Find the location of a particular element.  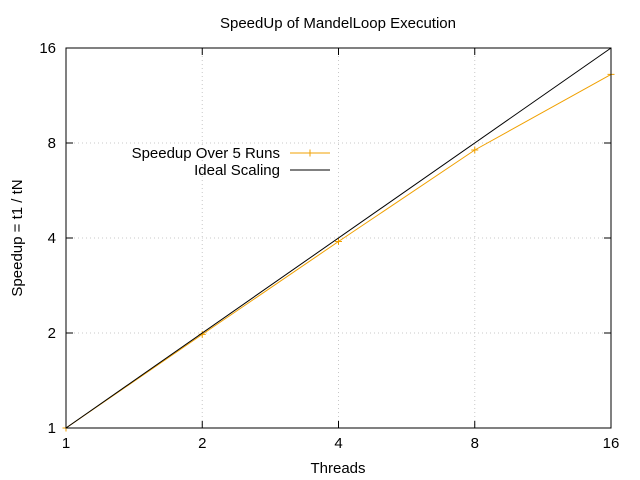

x-tick-label: 1 is located at coordinates (66, 443).